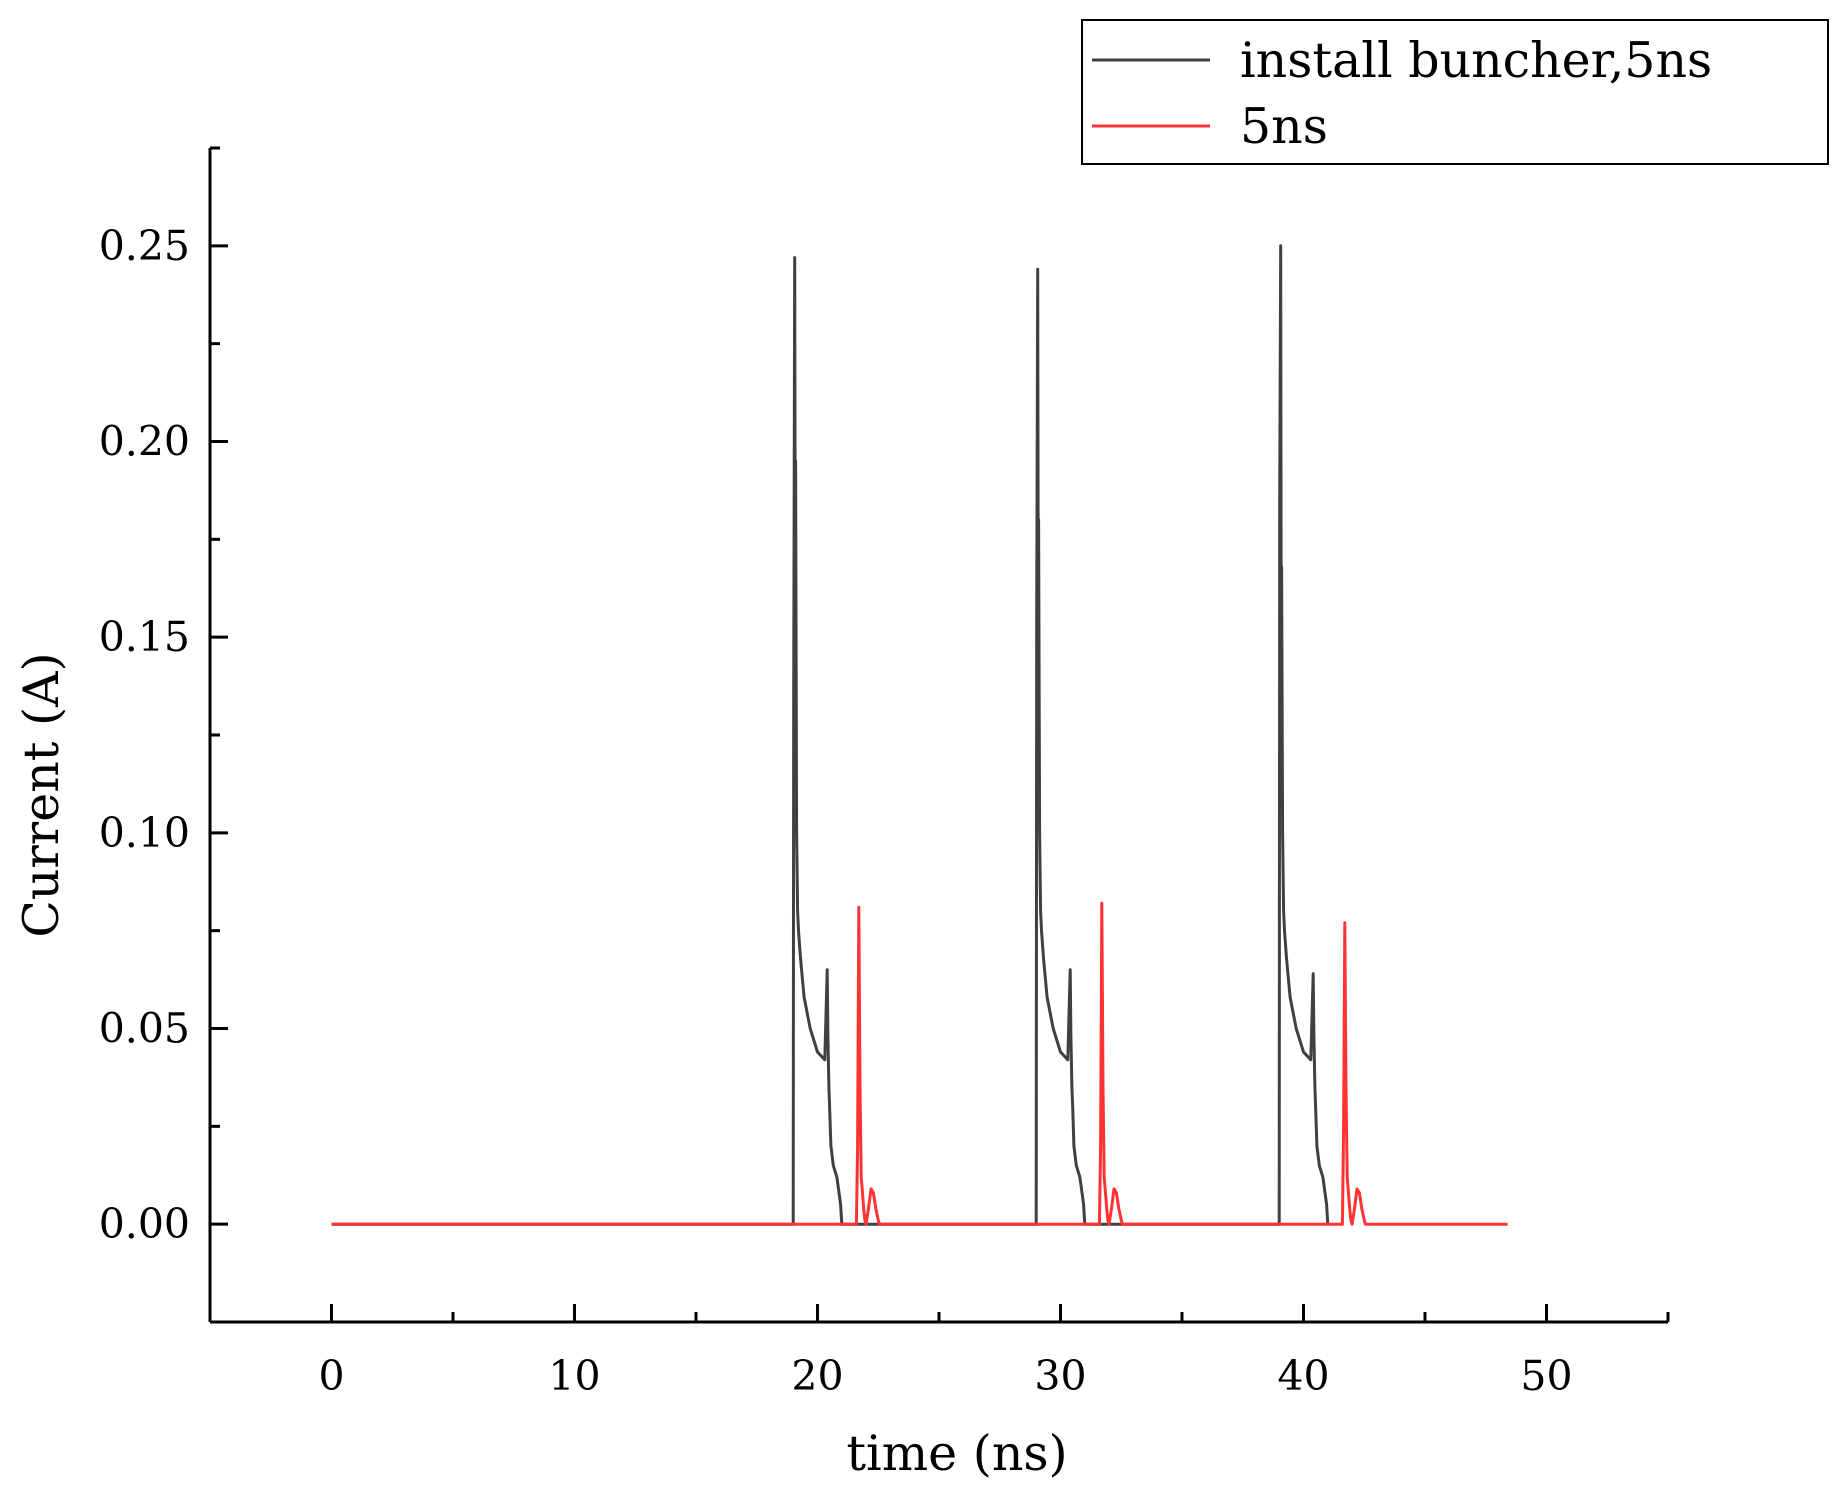 Image resolution: width=1842 pixels, height=1490 pixels. I want to click on y-tick-label: 0.15, so click(144, 637).